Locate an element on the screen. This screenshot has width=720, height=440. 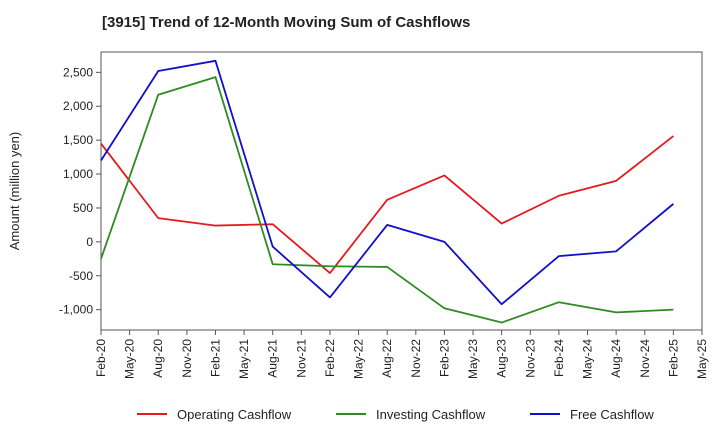
x-tick-label: Feb-20 is located at coordinates (101, 358).